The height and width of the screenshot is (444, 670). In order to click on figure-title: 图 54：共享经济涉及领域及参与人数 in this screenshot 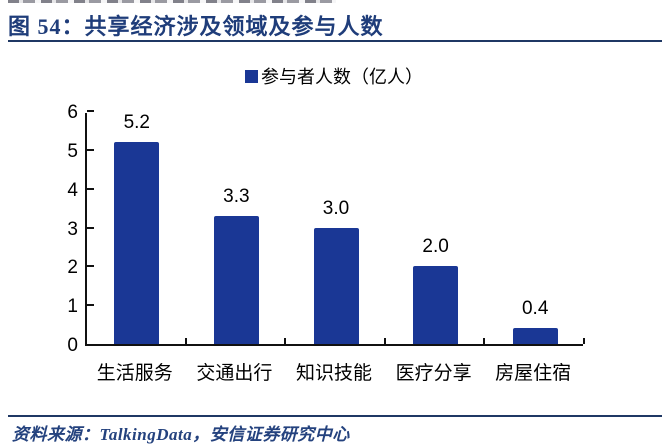, I will do `click(196, 26)`.